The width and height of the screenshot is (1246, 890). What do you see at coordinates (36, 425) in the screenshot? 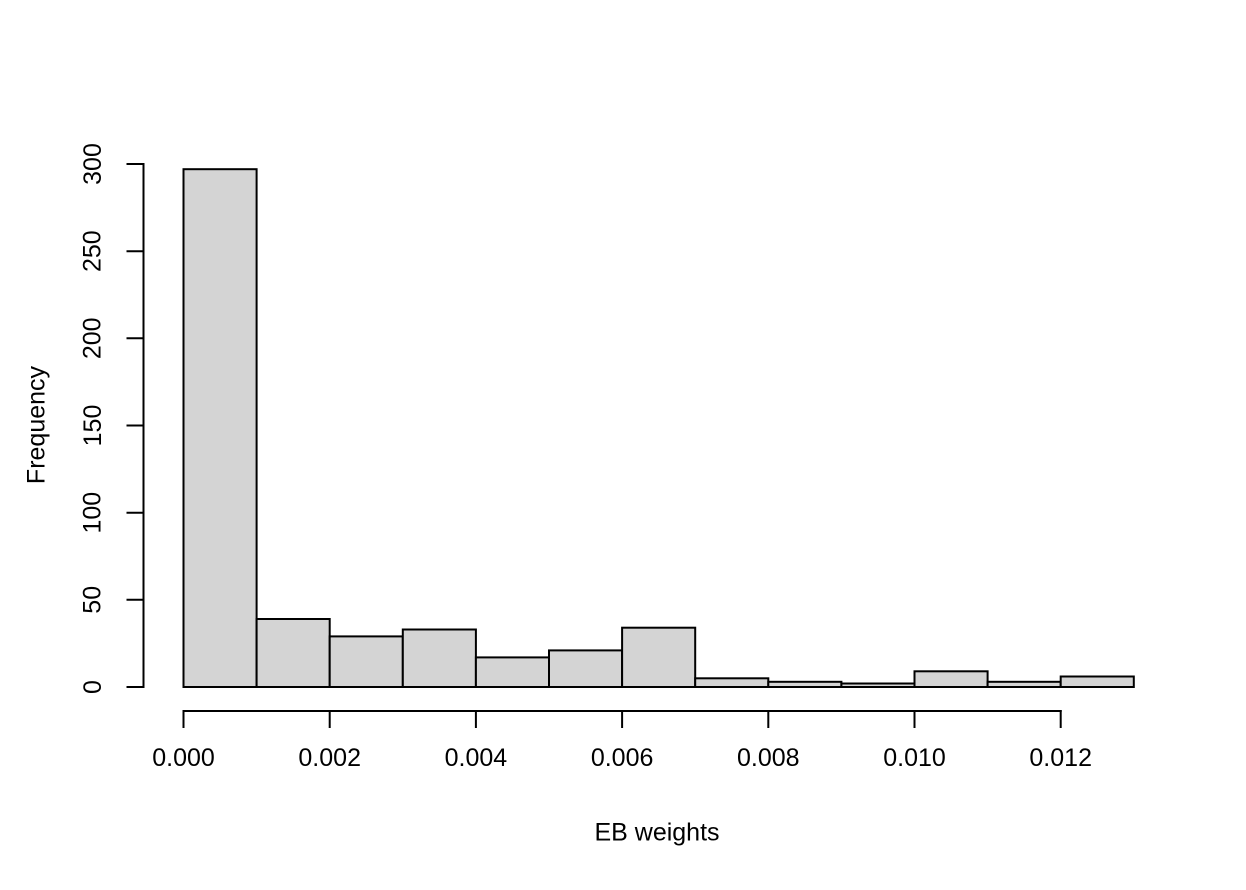
I see `y-axis-title: Frequency` at bounding box center [36, 425].